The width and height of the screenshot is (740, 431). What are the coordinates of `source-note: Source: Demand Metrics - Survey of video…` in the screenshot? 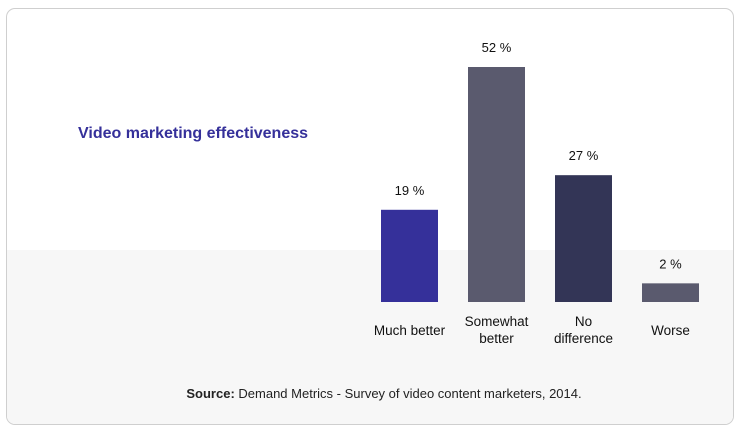 It's located at (370, 393).